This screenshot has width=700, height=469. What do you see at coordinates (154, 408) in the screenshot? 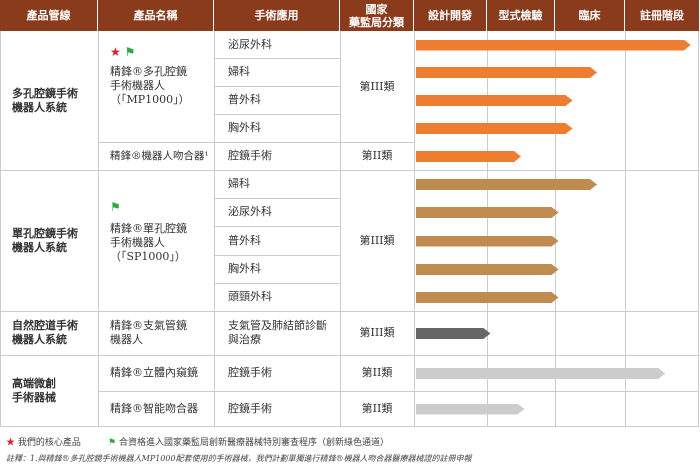
I see `product-name: 精鋒®智能吻合器` at bounding box center [154, 408].